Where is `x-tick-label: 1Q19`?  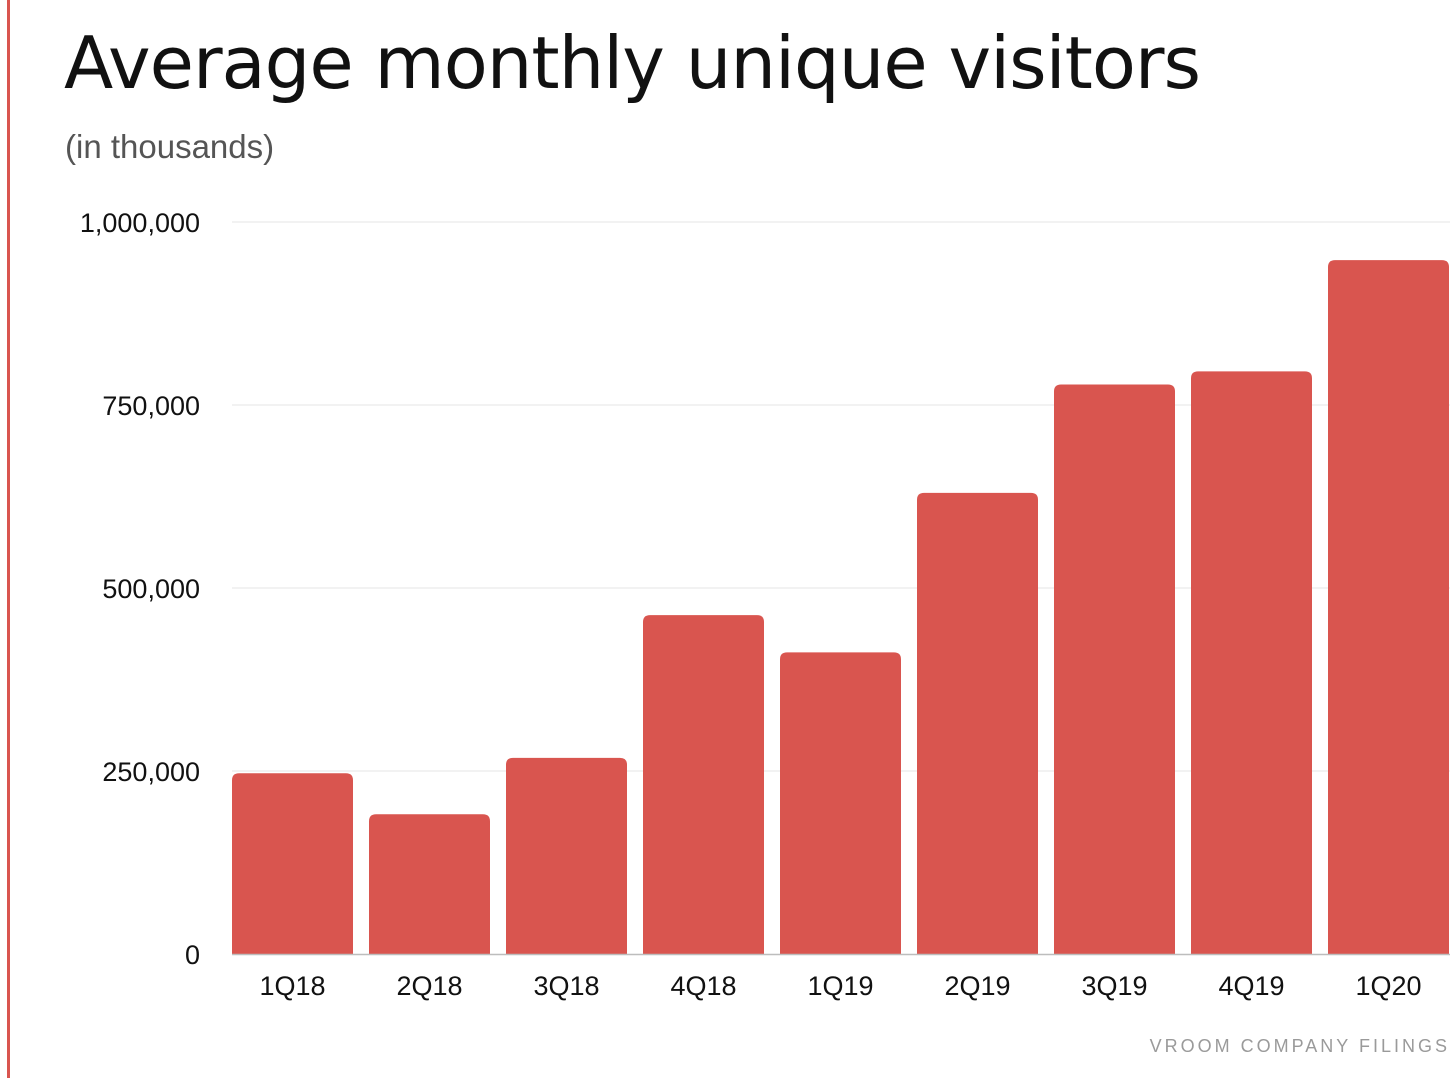 x-tick-label: 1Q19 is located at coordinates (840, 986).